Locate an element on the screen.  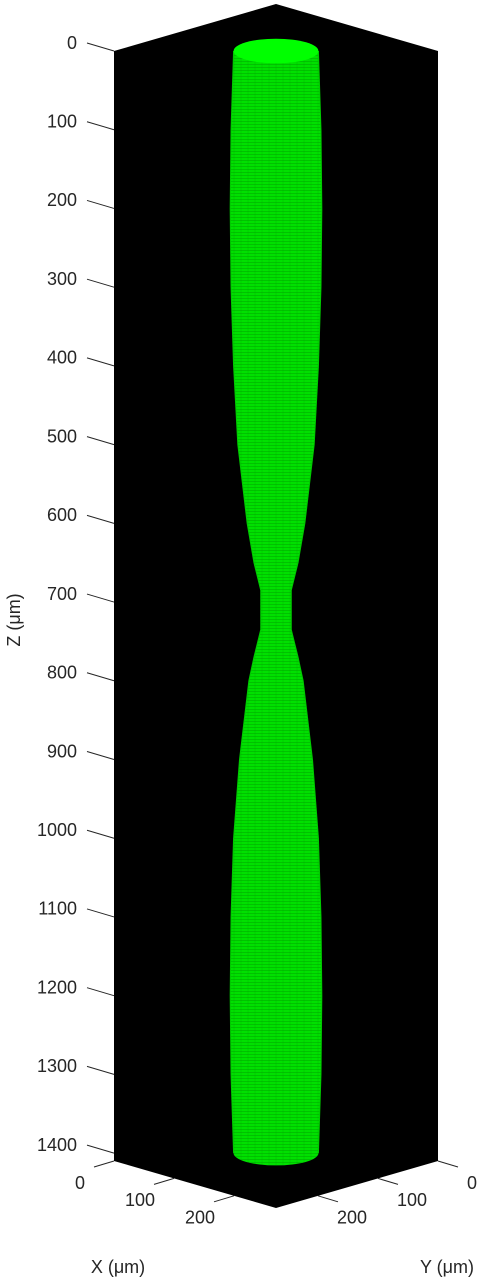
surface-left-edge is located at coordinates (245, 602).